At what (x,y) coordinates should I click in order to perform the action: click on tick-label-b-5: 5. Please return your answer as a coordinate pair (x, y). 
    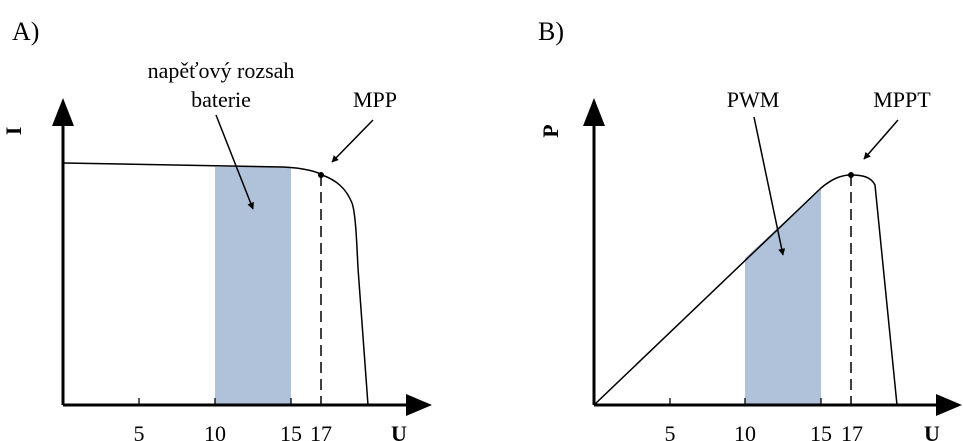
    Looking at the image, I should click on (670, 431).